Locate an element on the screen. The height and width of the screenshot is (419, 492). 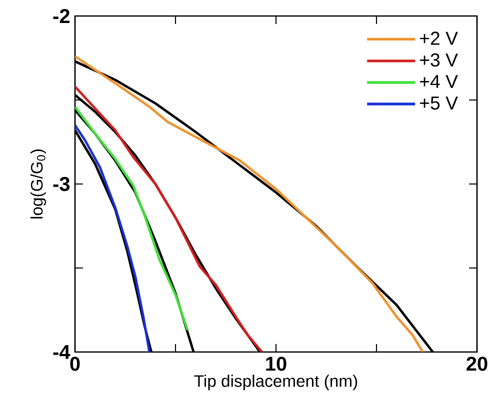
legend-label: +5 V is located at coordinates (439, 103).